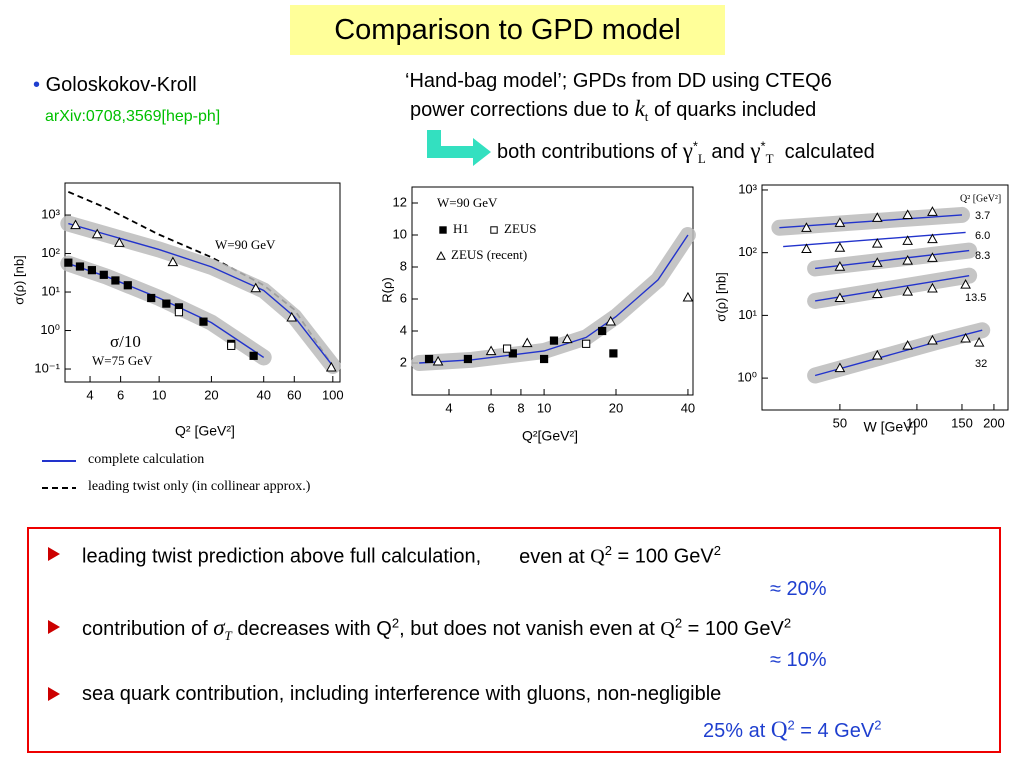 The image size is (1024, 768). I want to click on series-label: 6.0, so click(982, 236).